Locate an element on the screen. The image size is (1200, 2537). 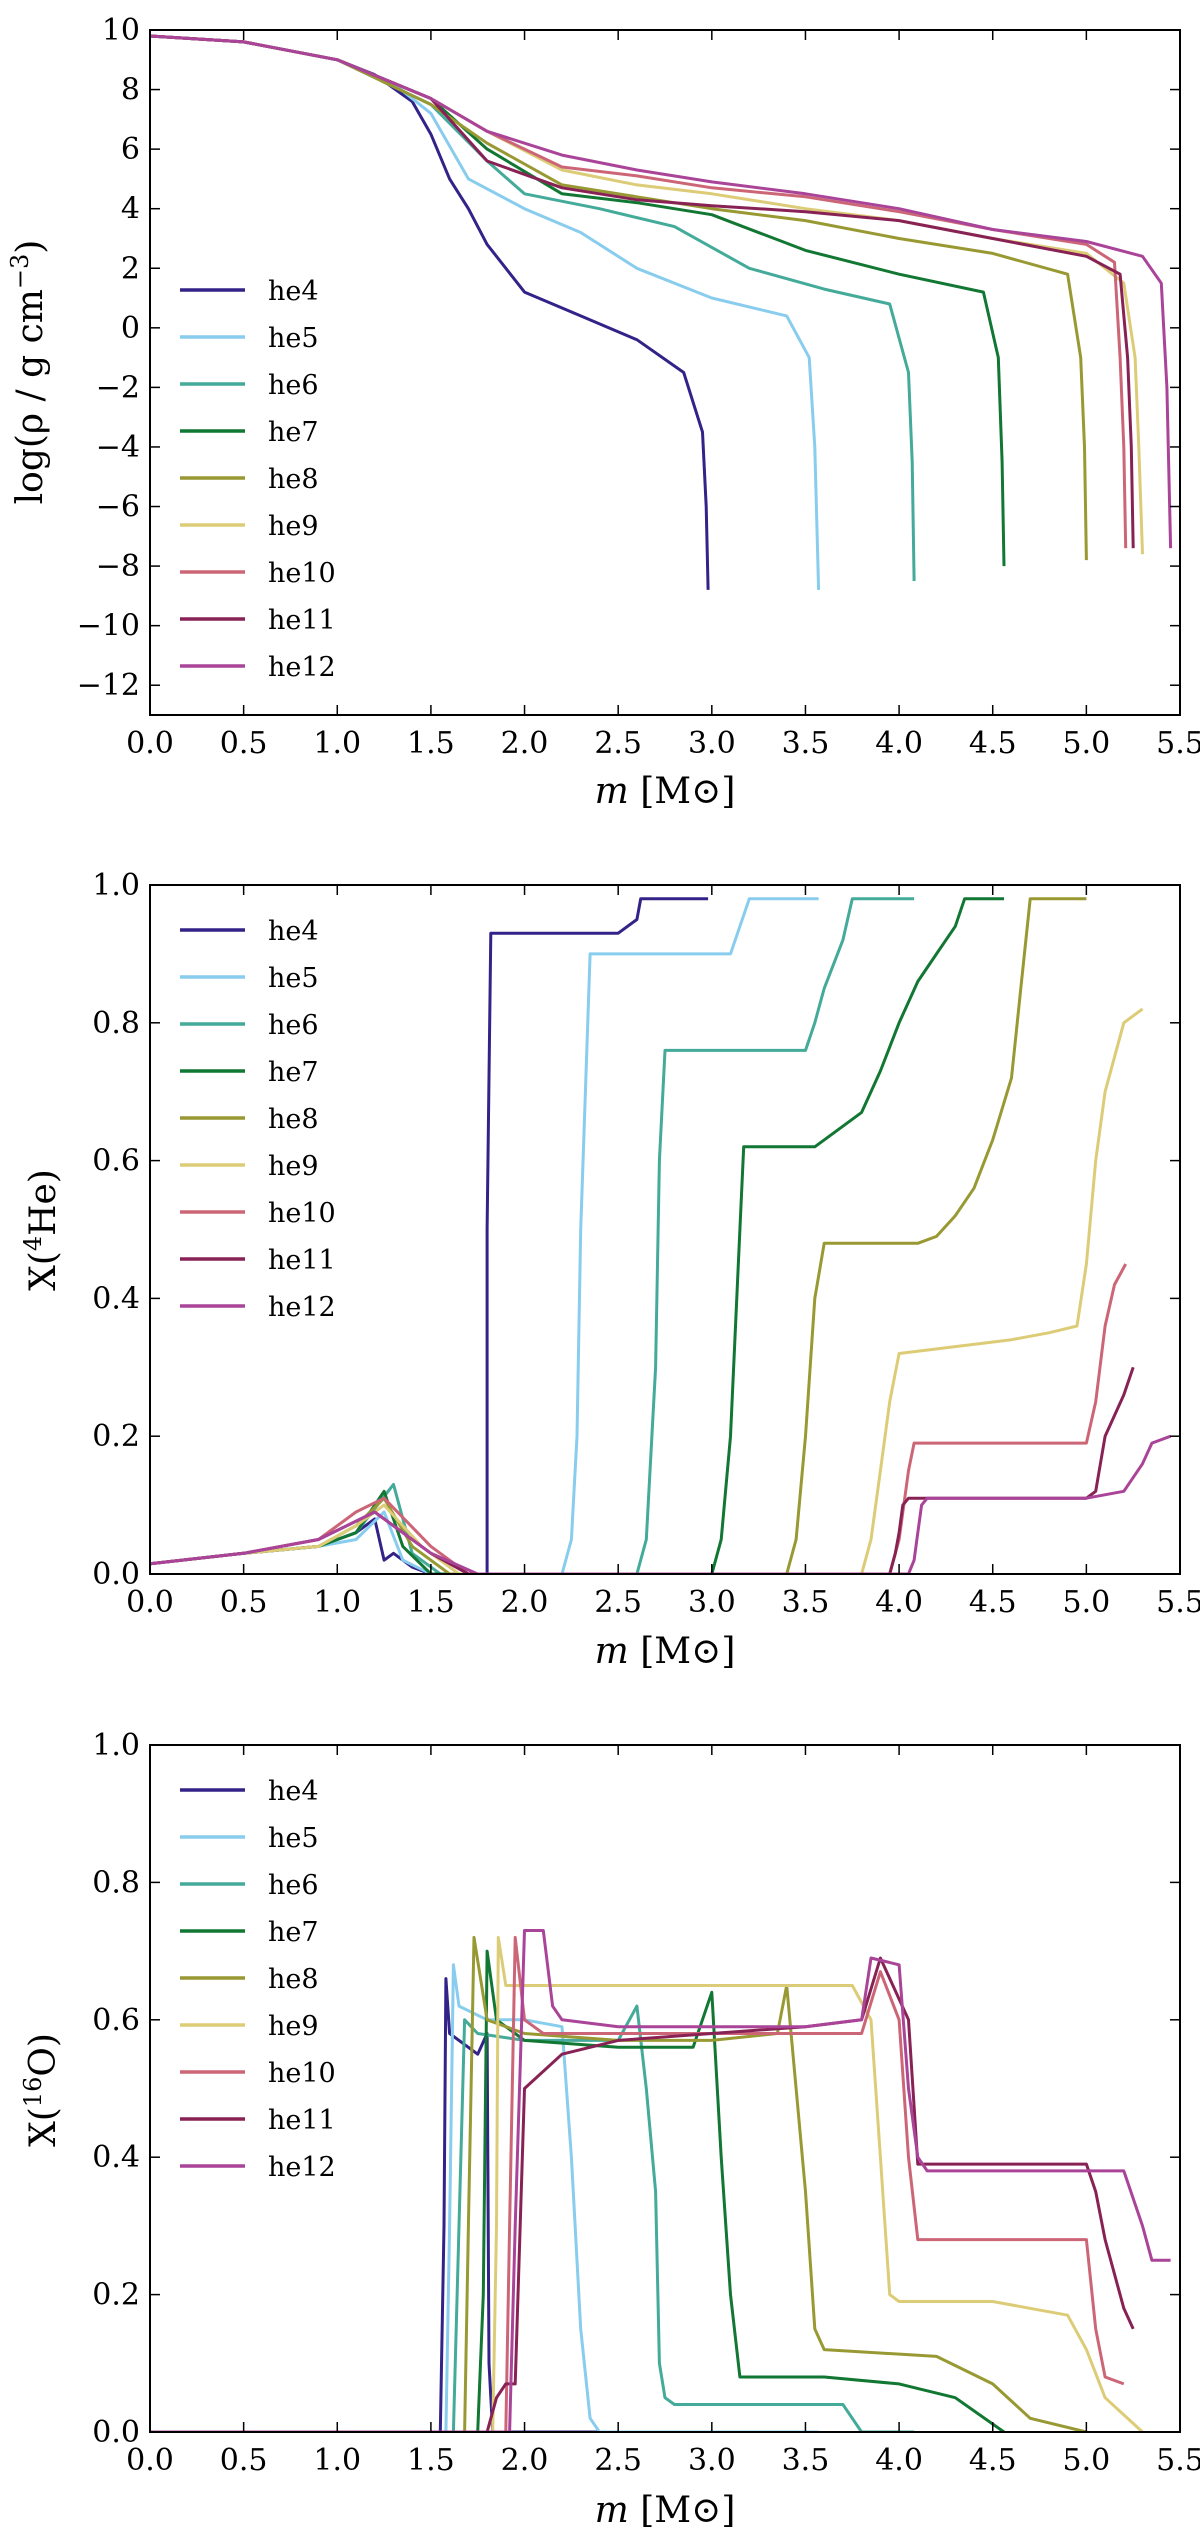
oxygen-legend-label-he9: he9 is located at coordinates (293, 2026).